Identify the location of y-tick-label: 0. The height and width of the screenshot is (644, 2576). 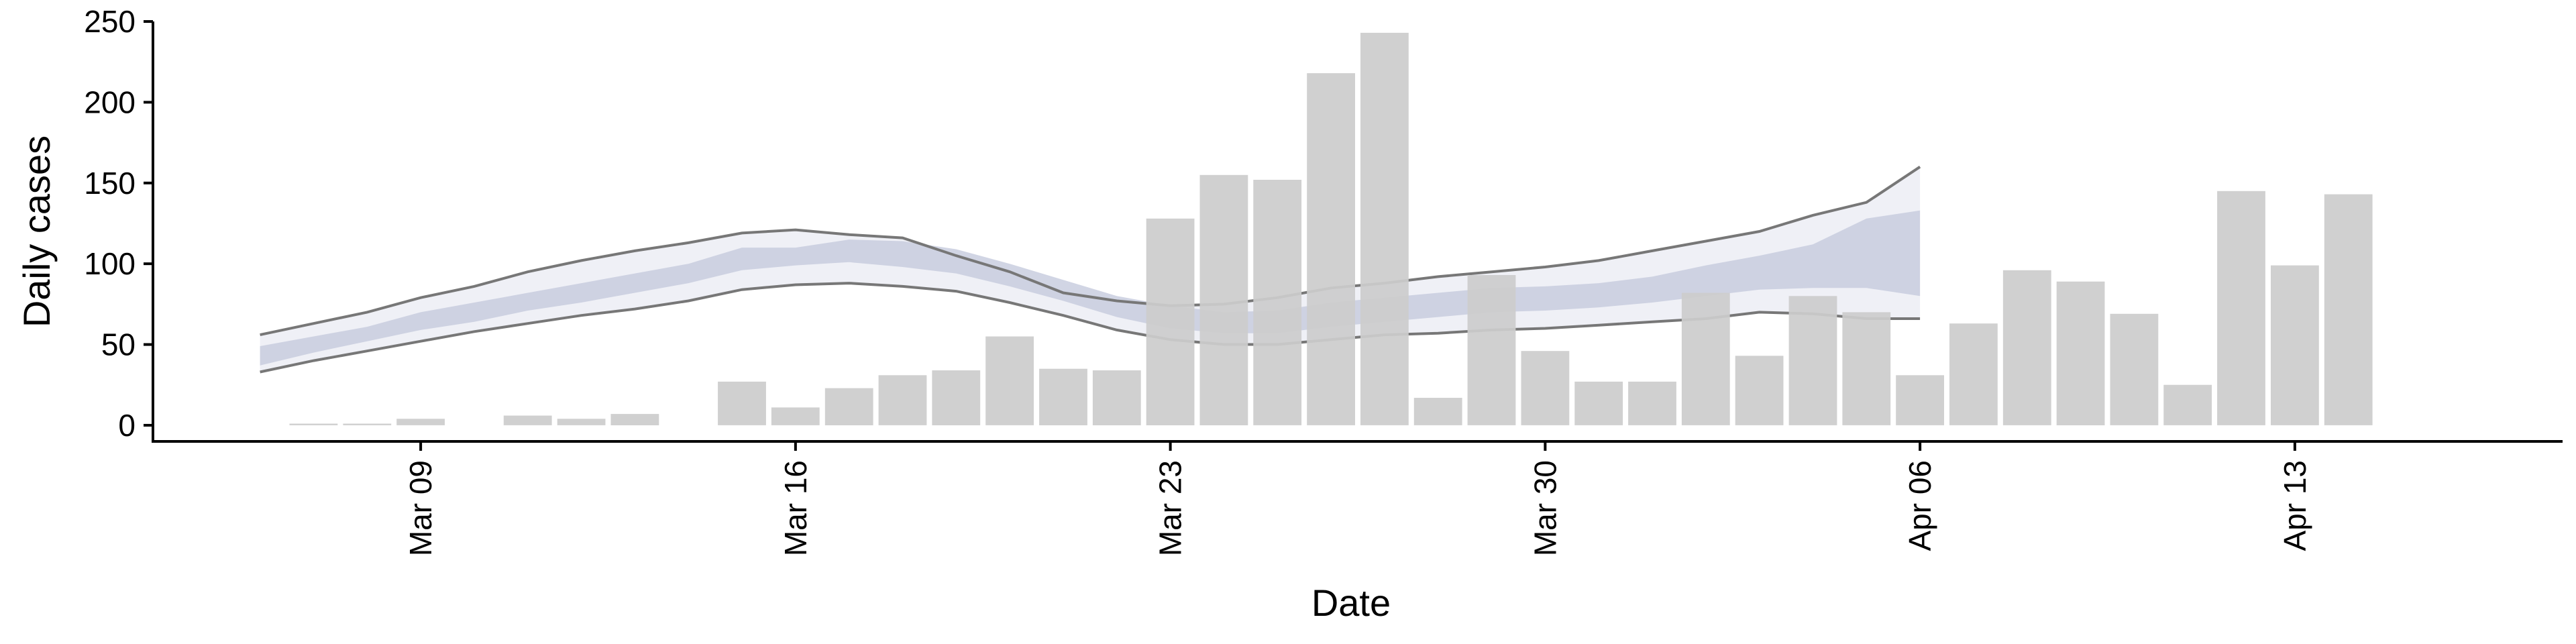
(127, 425).